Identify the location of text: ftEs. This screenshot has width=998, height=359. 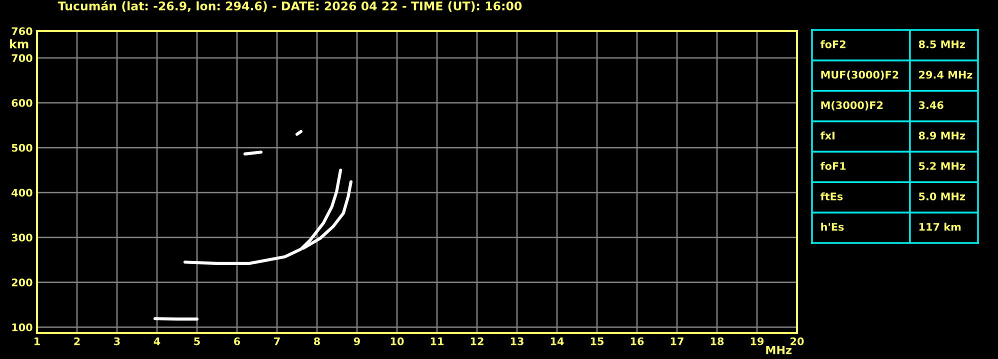
(831, 196).